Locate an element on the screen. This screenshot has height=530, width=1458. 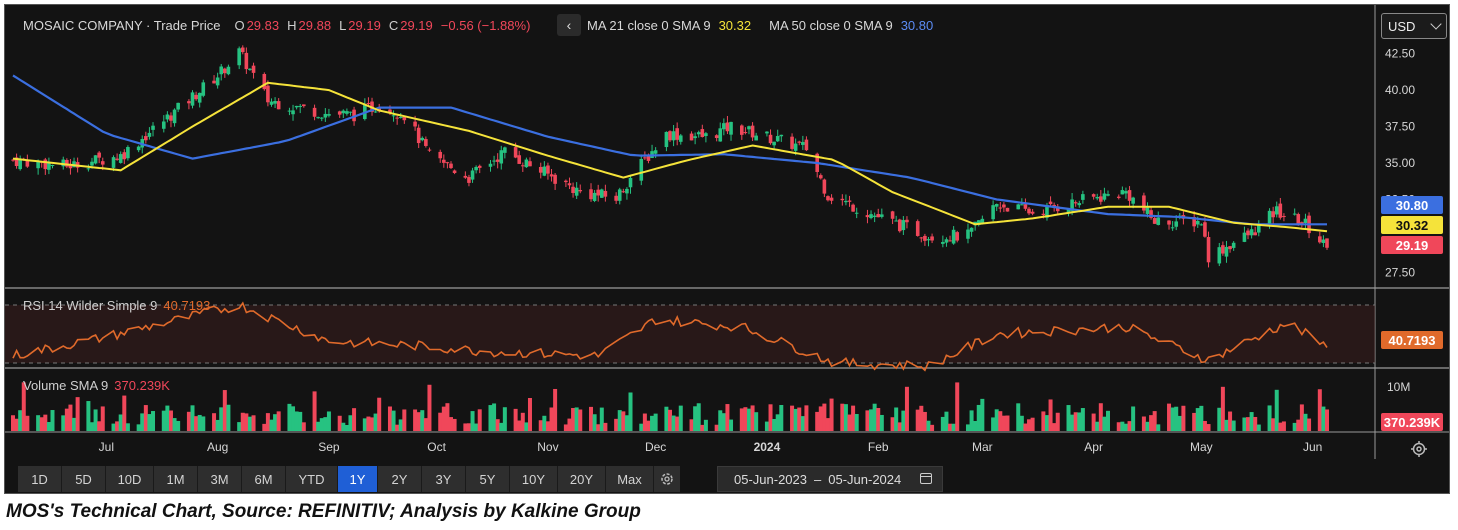
range-button-10y: 10Y is located at coordinates (534, 479).